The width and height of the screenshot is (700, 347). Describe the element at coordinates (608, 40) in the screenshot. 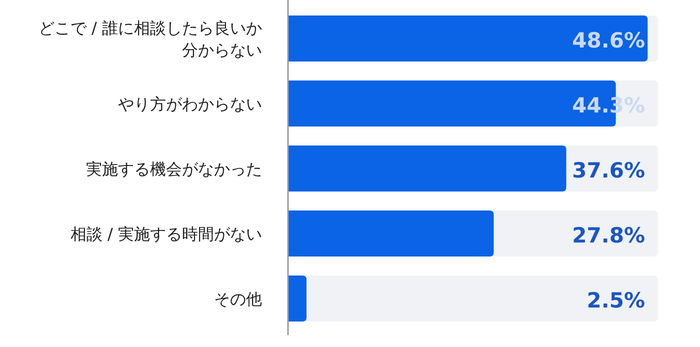

I see `data-label: 48.6%` at that location.